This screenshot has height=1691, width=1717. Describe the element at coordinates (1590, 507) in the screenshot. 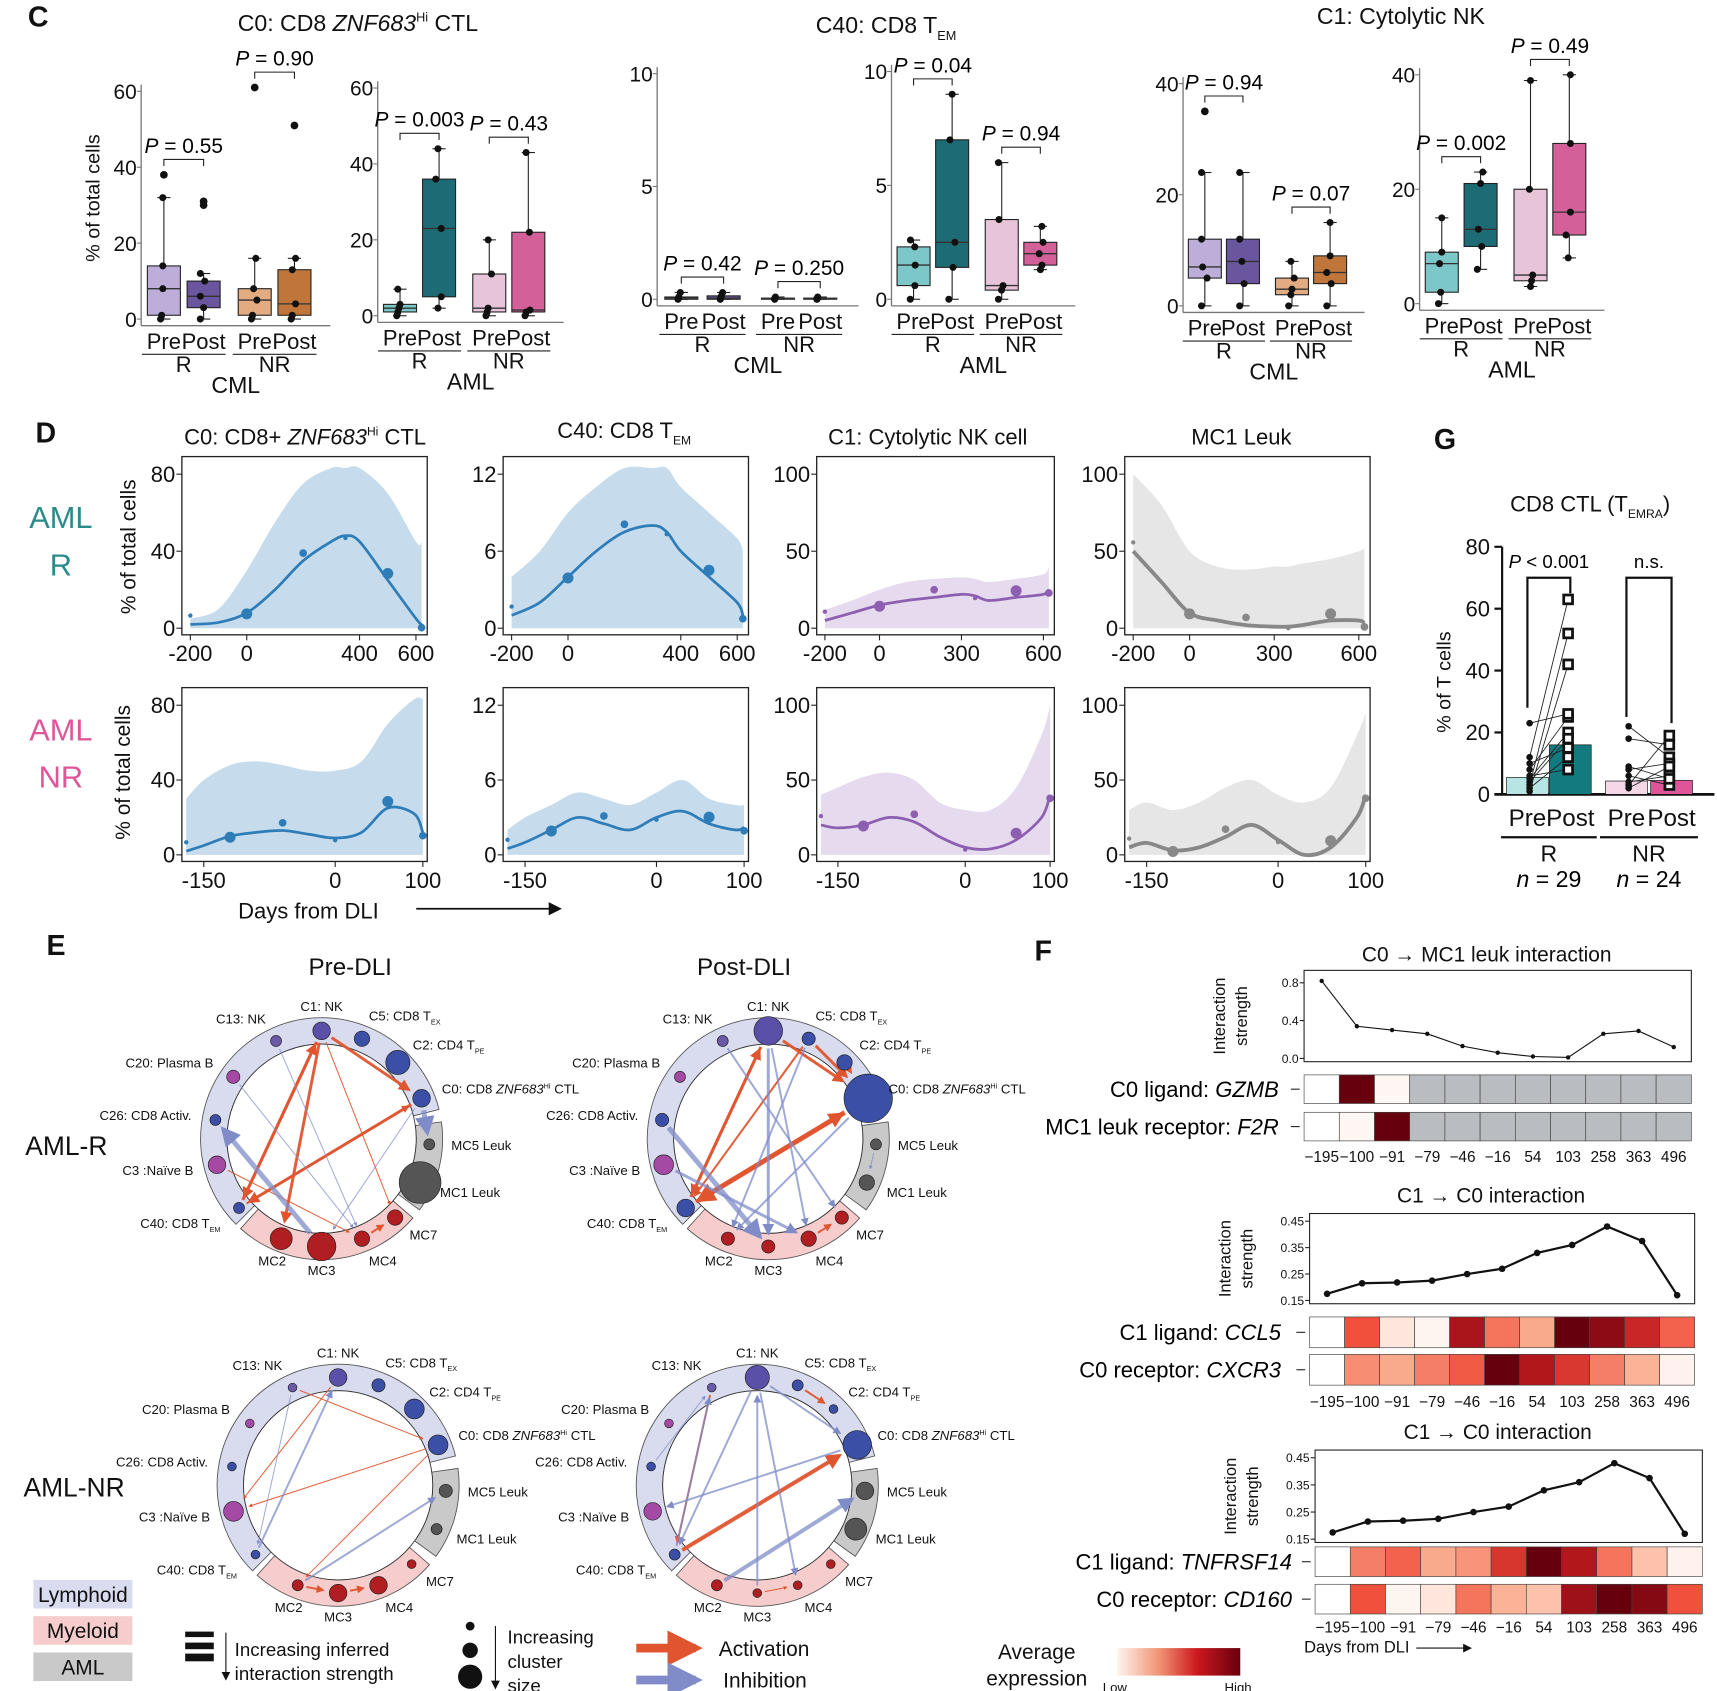

I see `plot-title: CD8 CTL (TEMRA)` at that location.